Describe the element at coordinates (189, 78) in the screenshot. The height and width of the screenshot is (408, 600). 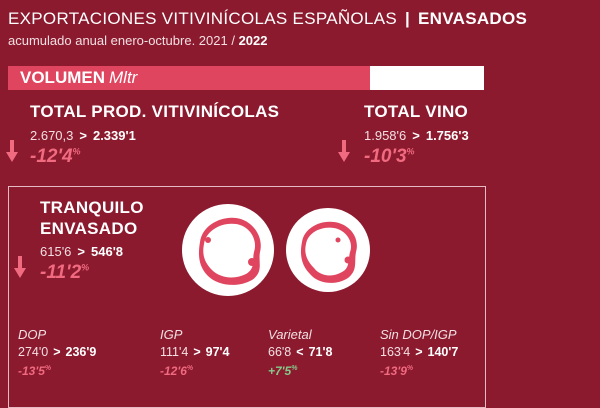
I see `volume-bar-fill` at that location.